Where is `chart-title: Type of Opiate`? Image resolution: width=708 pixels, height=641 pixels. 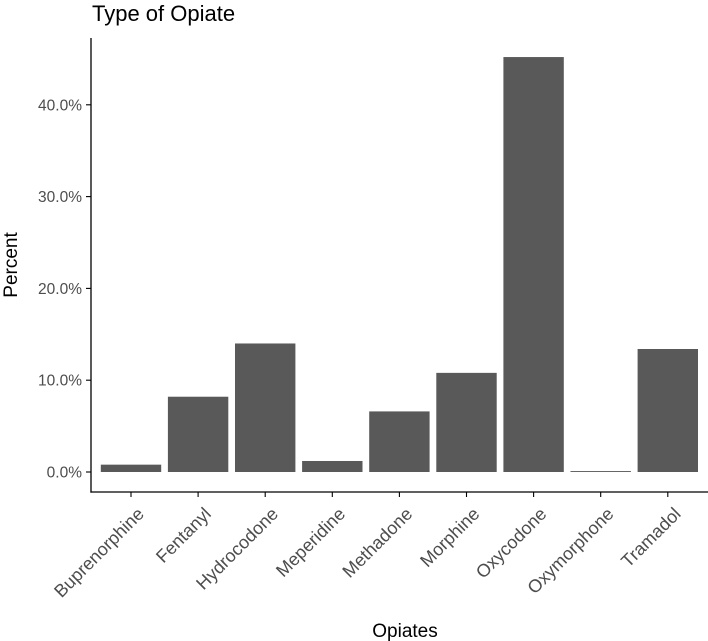 chart-title: Type of Opiate is located at coordinates (163, 13).